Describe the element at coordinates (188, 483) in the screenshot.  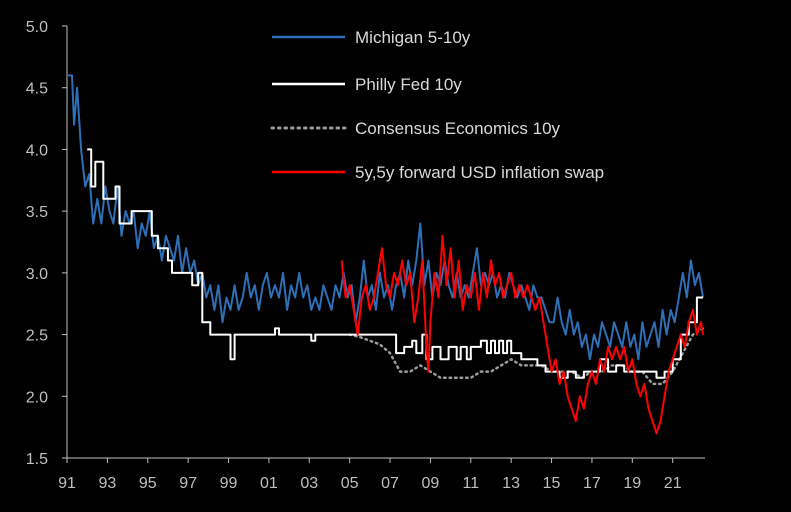
I see `x-tick-label: 97` at that location.